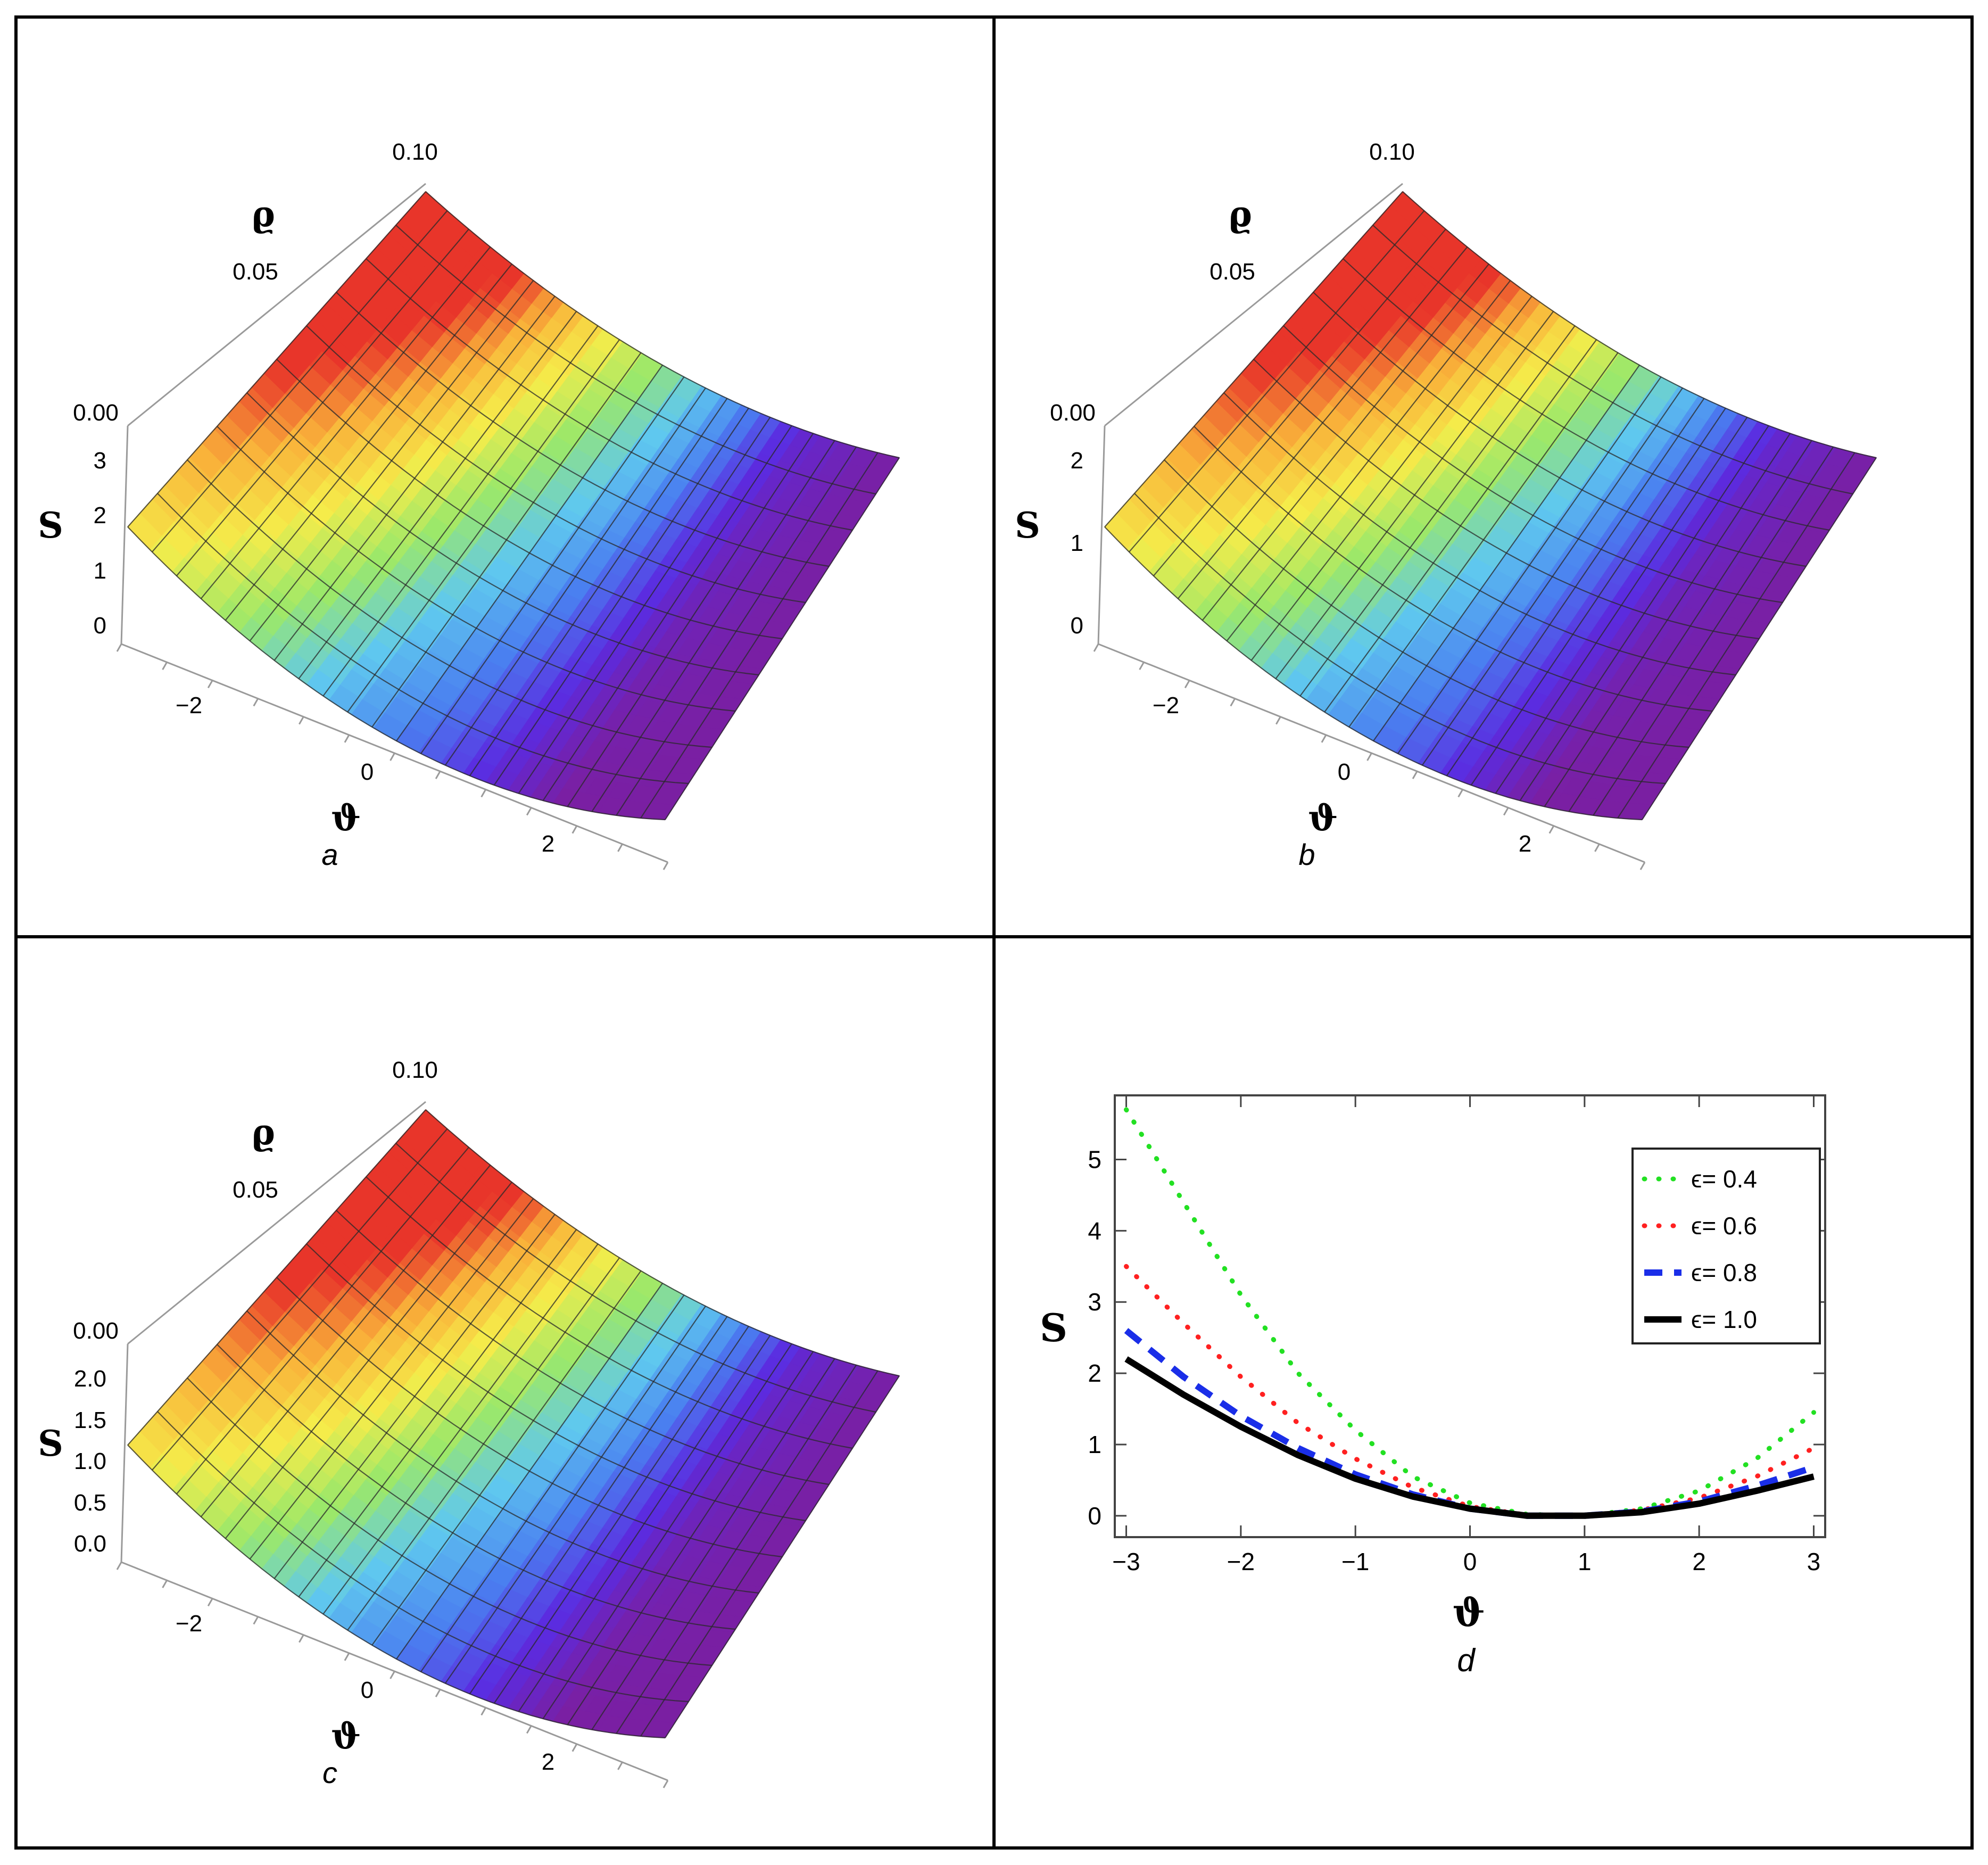 The height and width of the screenshot is (1865, 1988). I want to click on z-tick-label: 3, so click(100, 461).